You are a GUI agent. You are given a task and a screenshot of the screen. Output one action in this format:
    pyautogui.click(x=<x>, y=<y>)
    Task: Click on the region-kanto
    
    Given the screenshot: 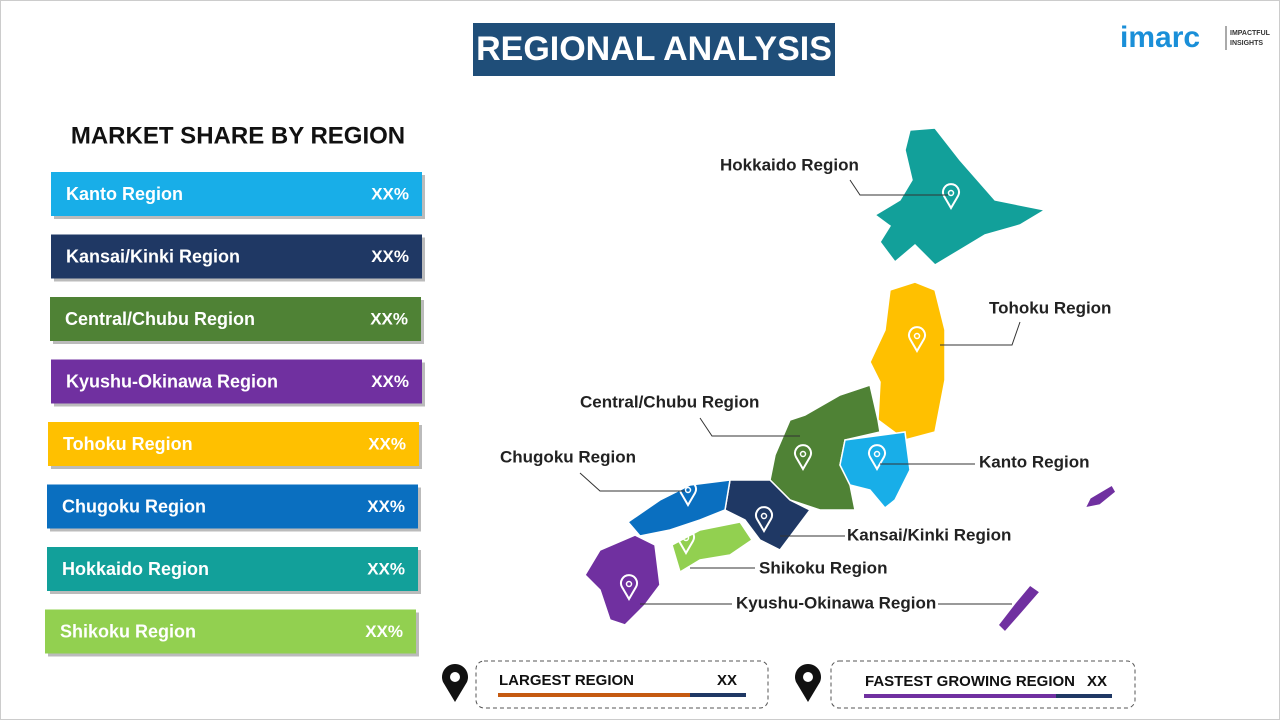 What is the action you would take?
    pyautogui.click(x=875, y=470)
    